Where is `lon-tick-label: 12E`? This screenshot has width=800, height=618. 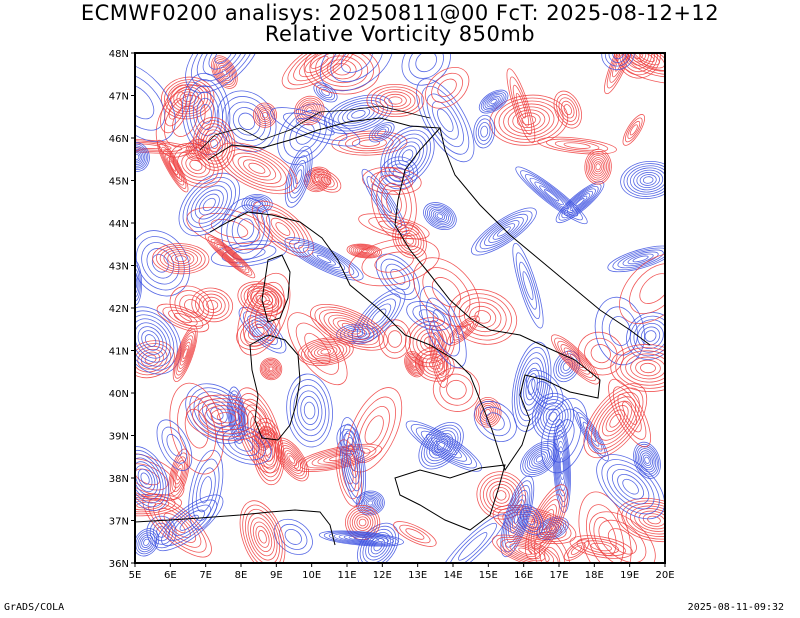
lon-tick-label: 12E is located at coordinates (382, 575).